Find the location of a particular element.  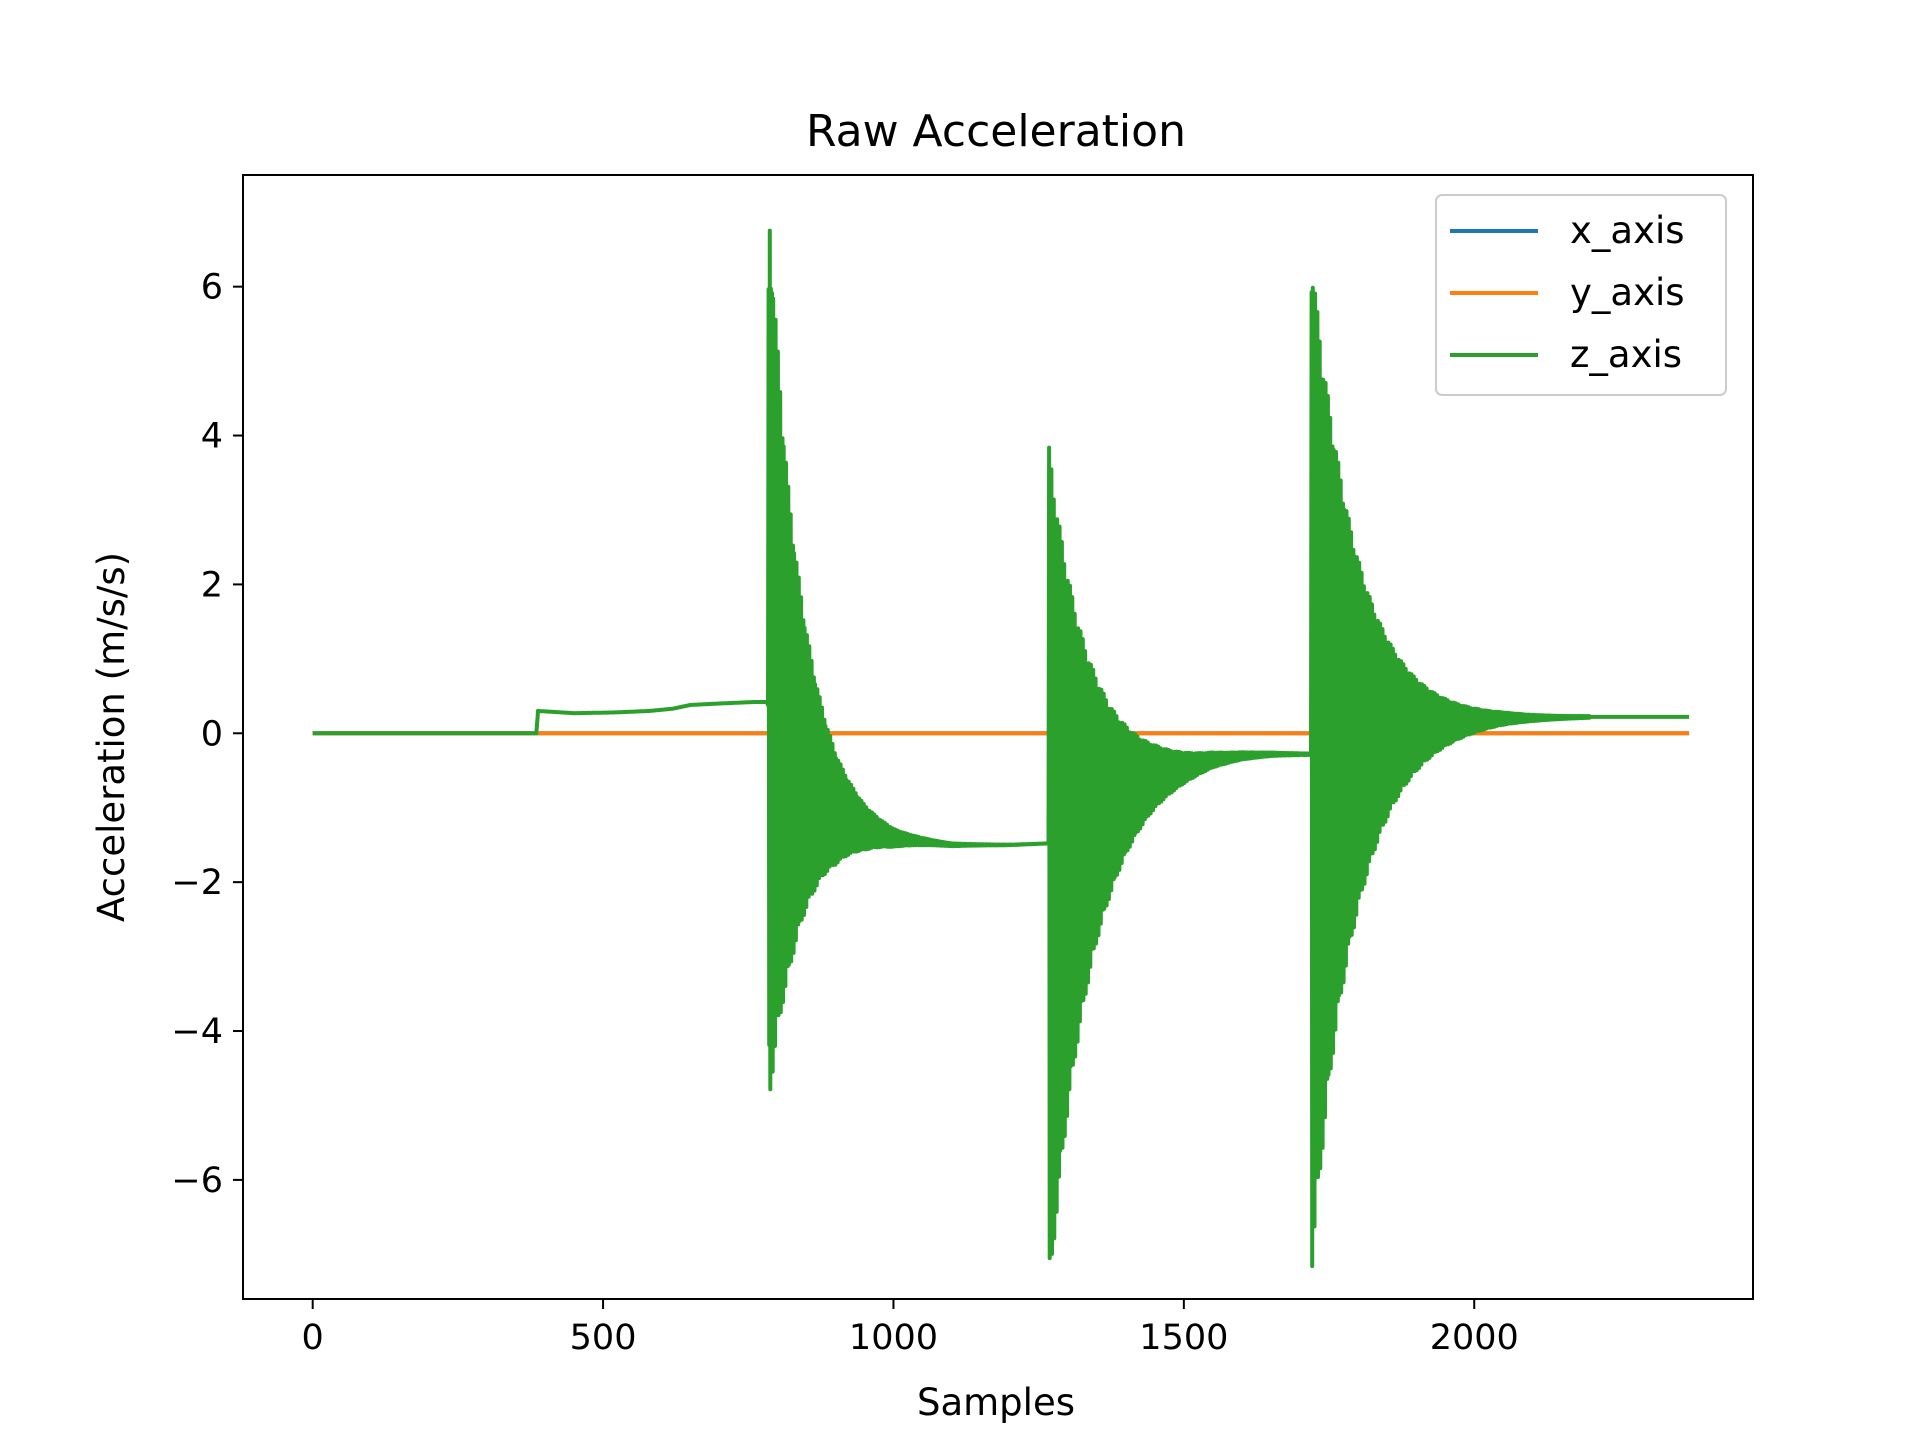

y-tick-label: −6 is located at coordinates (197, 1181).